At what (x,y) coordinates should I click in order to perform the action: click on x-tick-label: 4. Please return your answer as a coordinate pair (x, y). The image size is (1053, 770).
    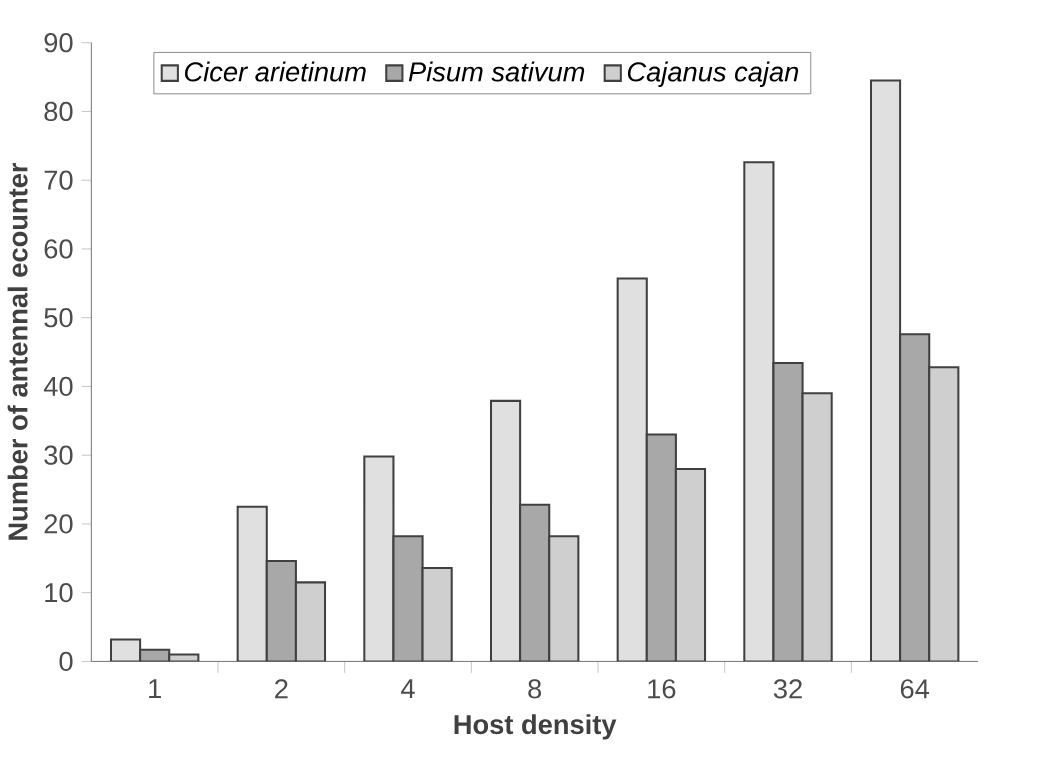
    Looking at the image, I should click on (408, 688).